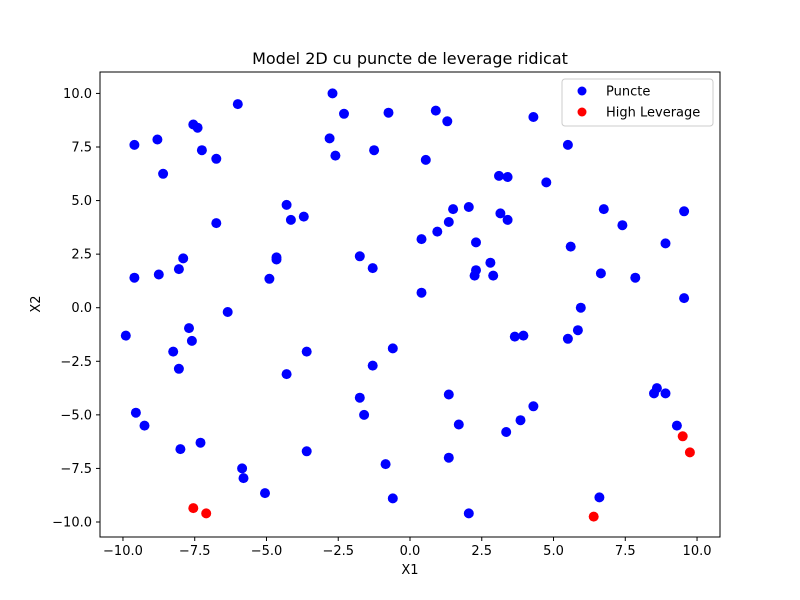  Describe the element at coordinates (123, 551) in the screenshot. I see `x-tick-label: −10.0` at that location.